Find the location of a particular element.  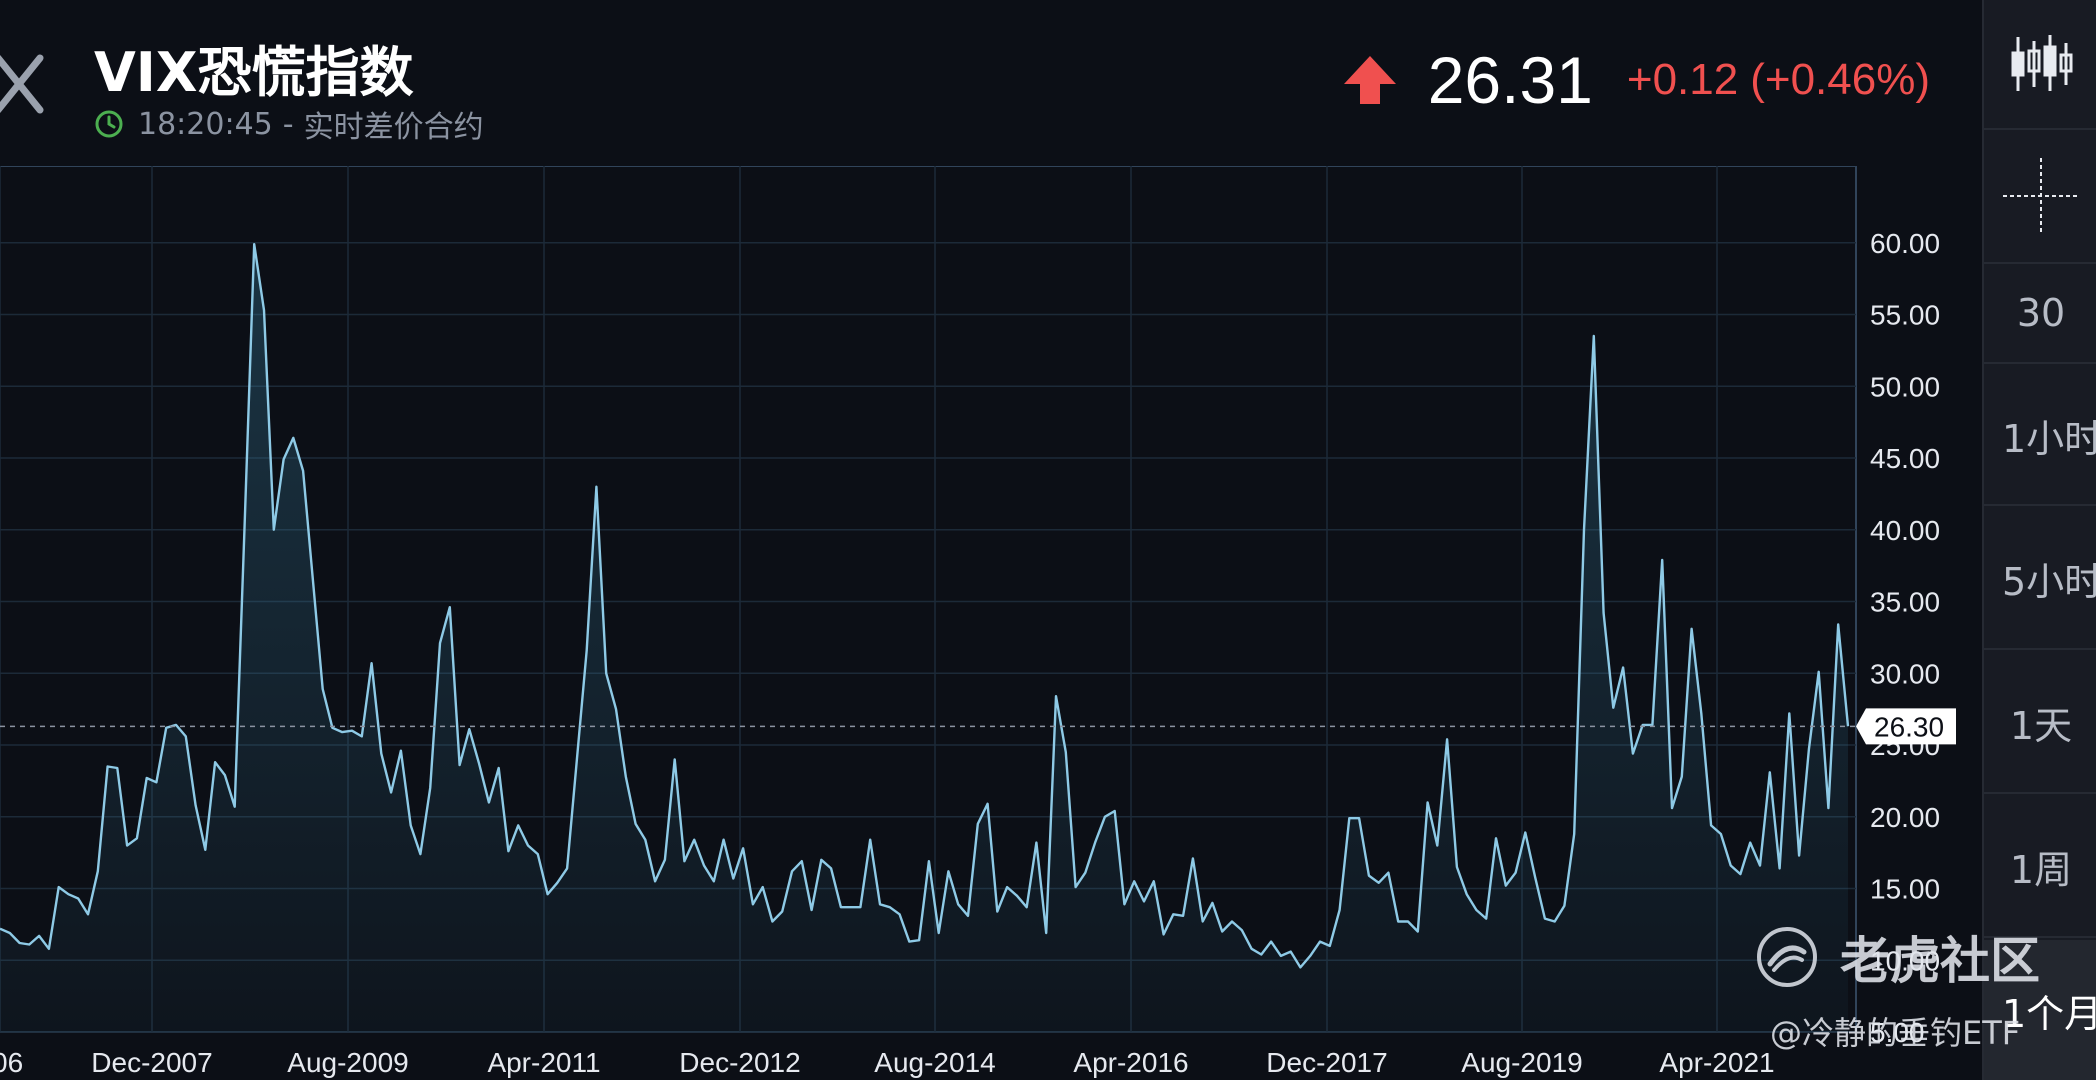

author-watermark: @冷静的垂钓ETF is located at coordinates (1895, 1033).